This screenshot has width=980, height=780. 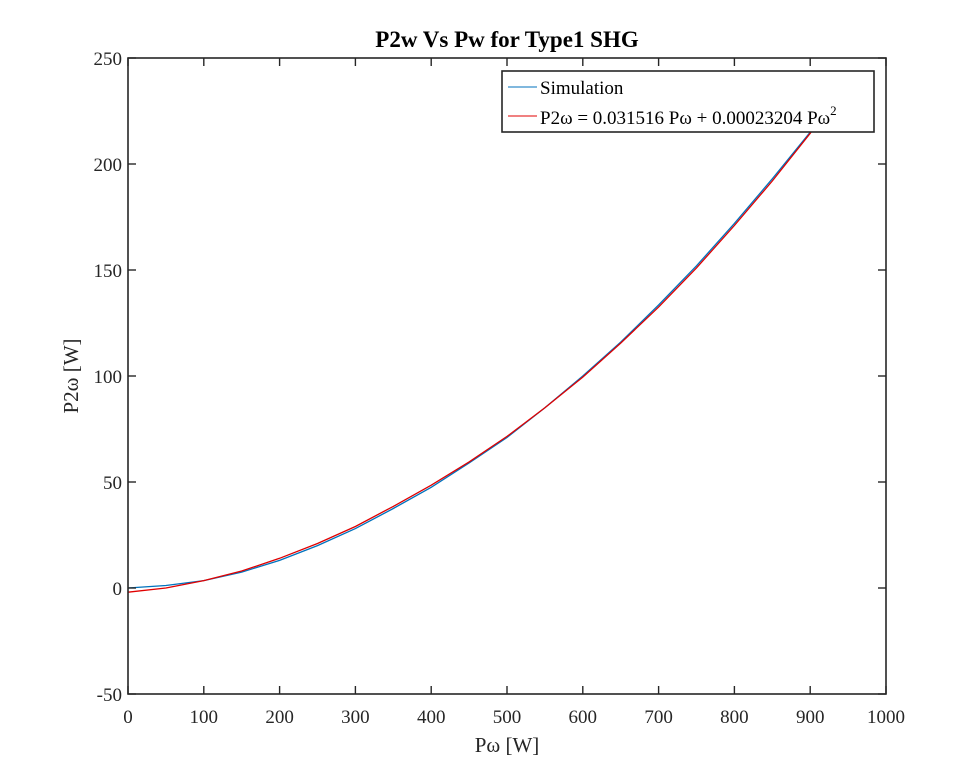 I want to click on y-axis-label: P2ω [W], so click(x=71, y=375).